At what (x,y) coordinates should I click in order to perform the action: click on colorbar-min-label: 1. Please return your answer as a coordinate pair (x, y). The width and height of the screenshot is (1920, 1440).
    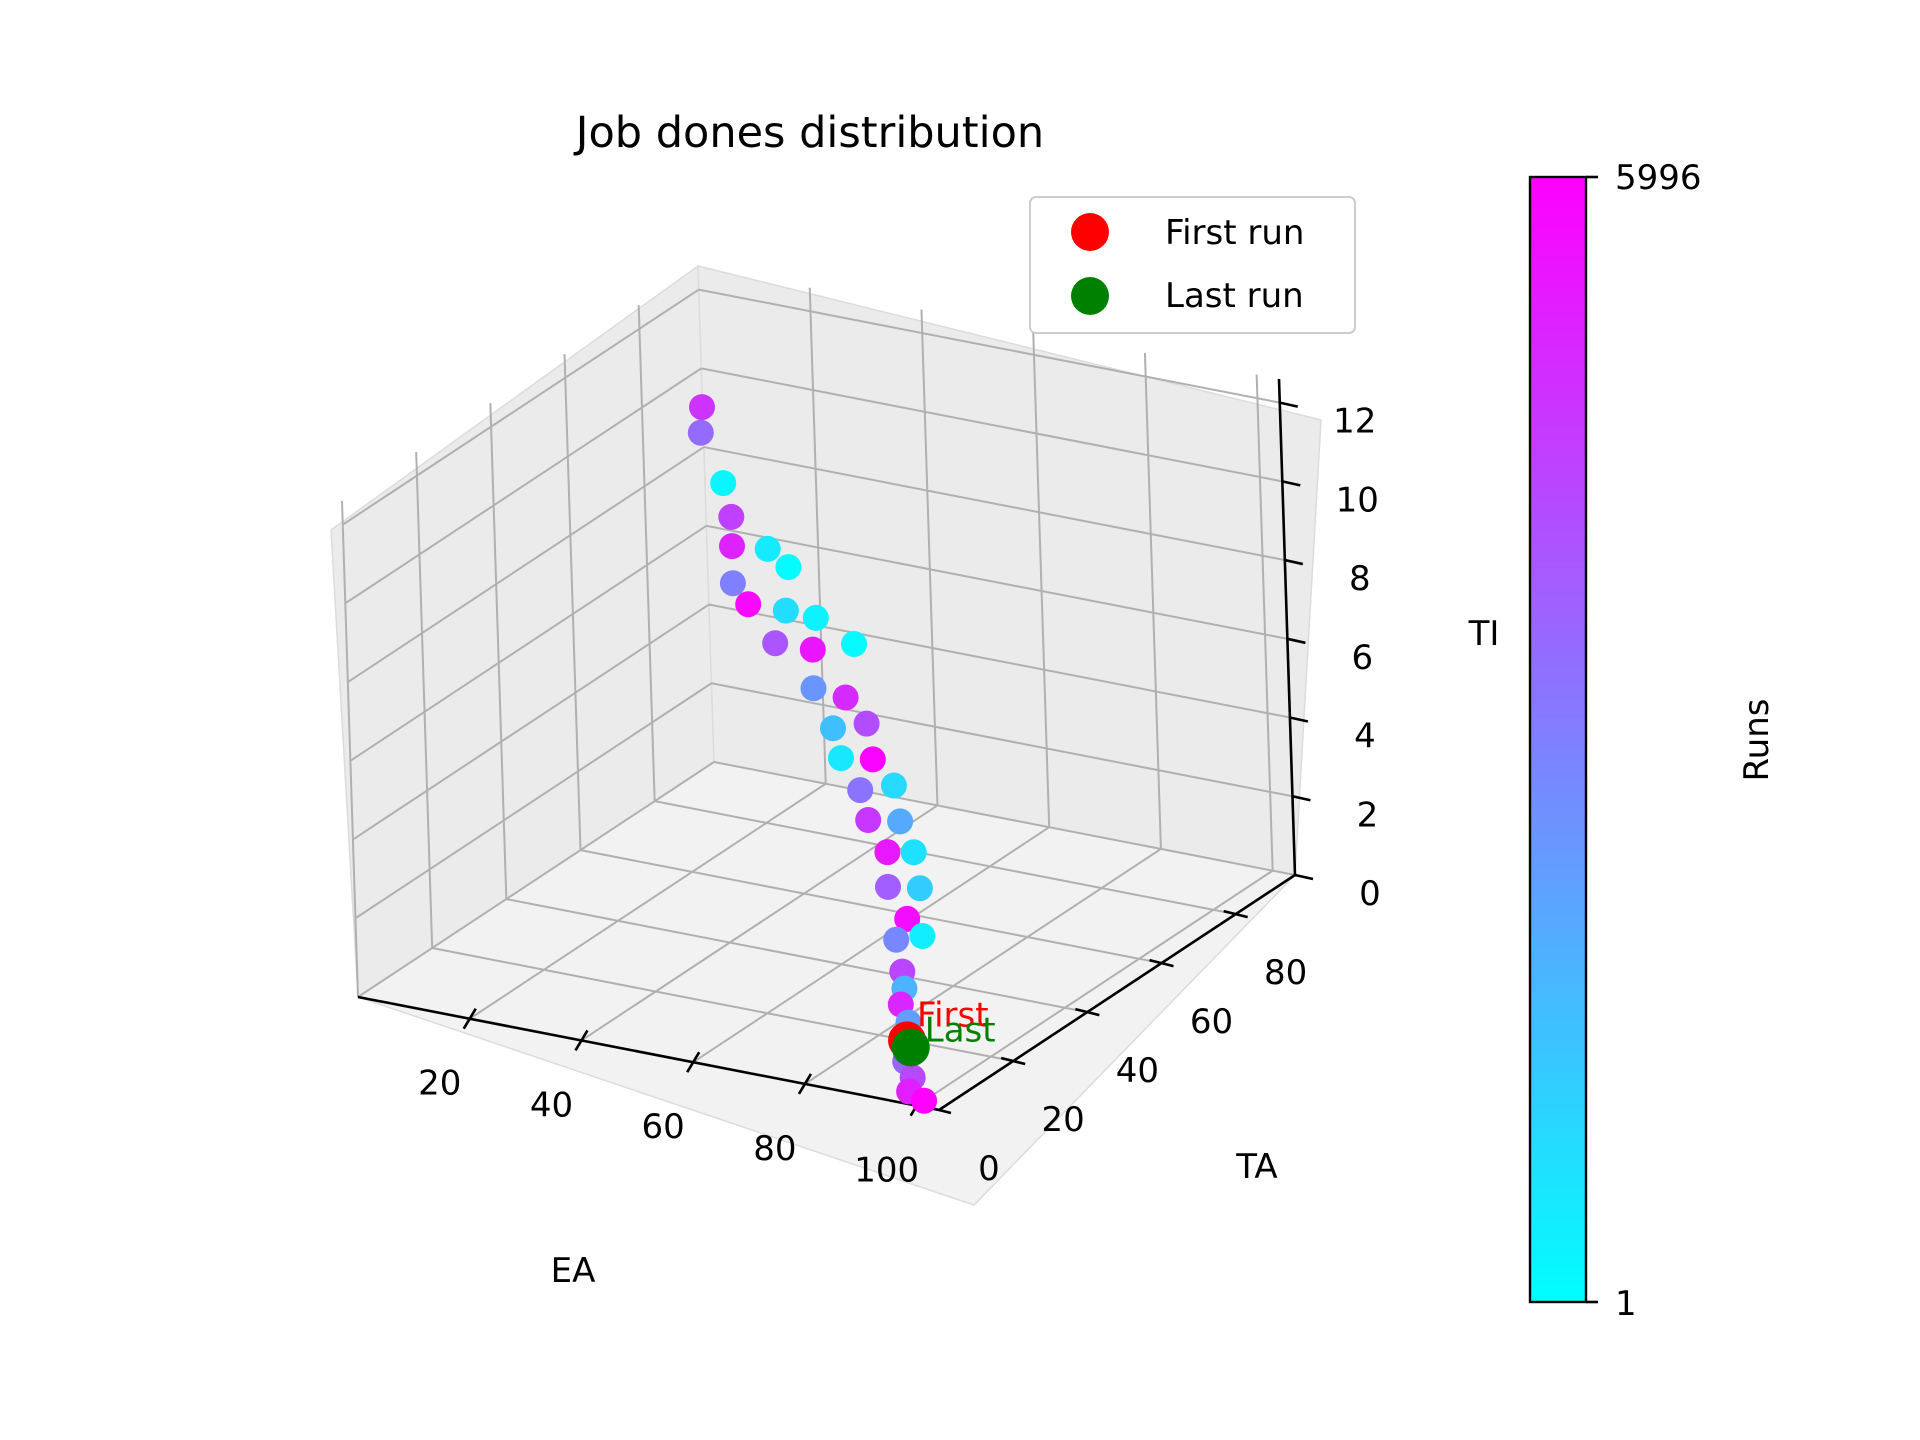
    Looking at the image, I should click on (1626, 1304).